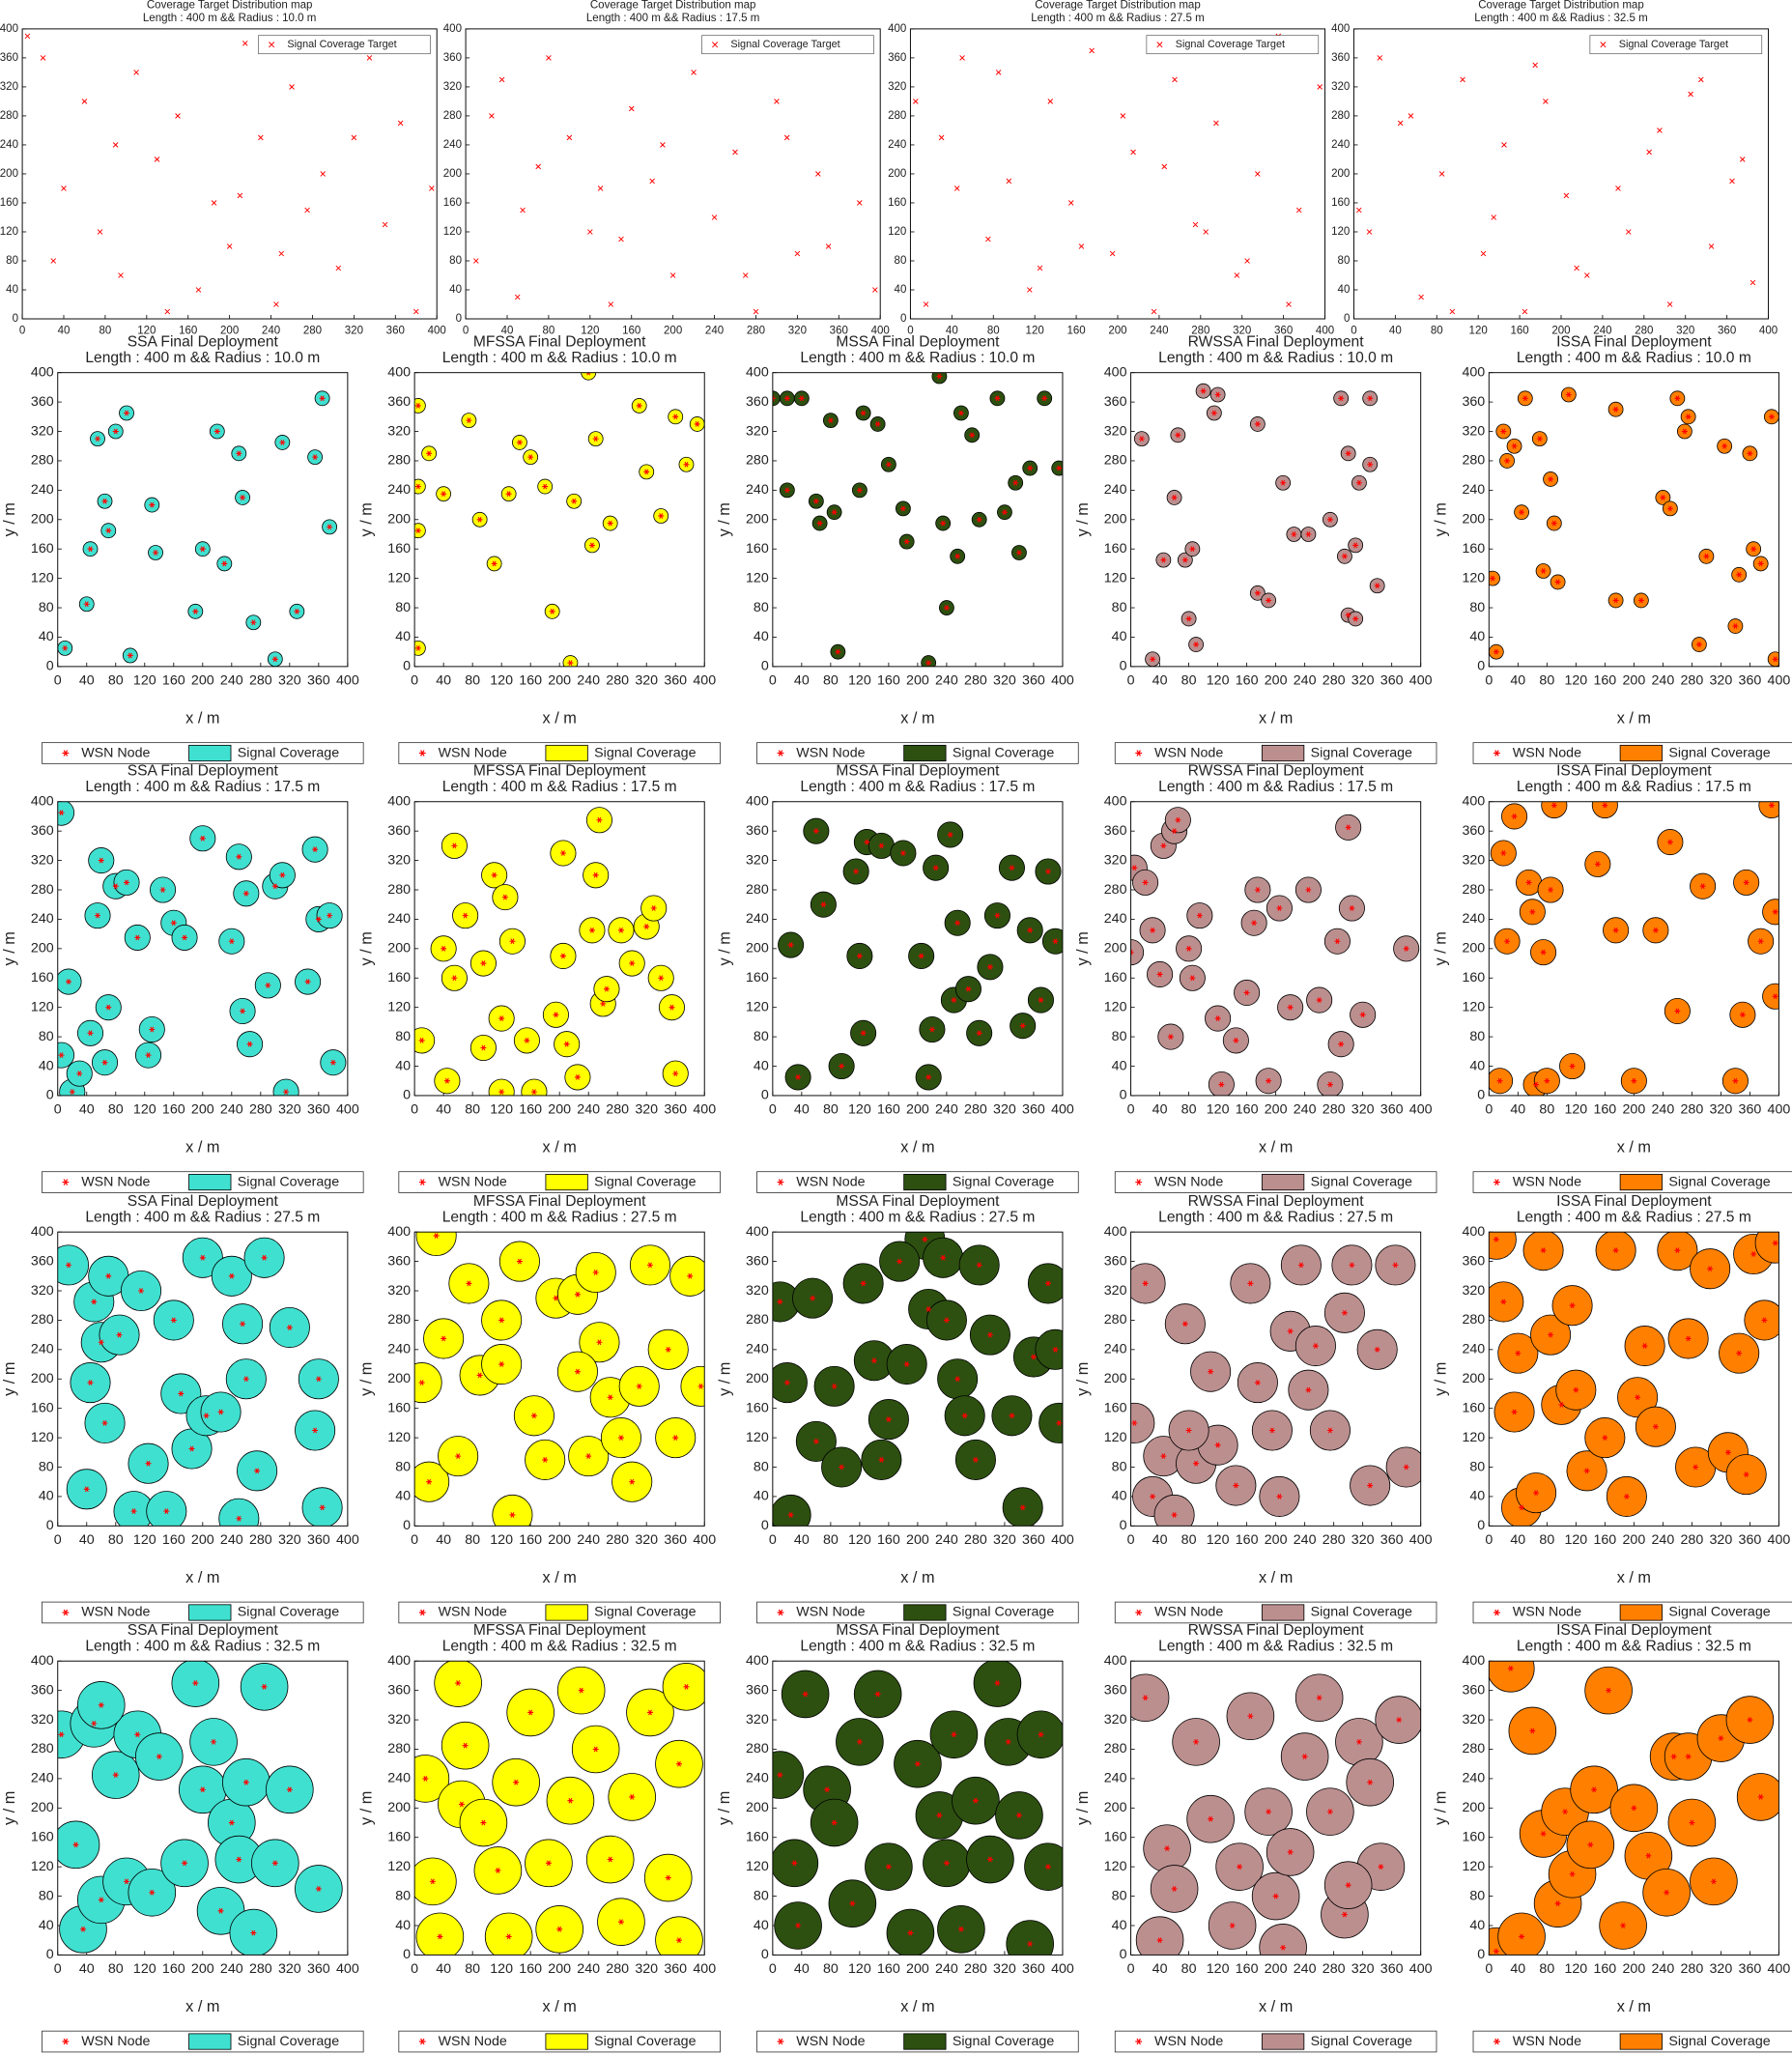 Image resolution: width=1792 pixels, height=2056 pixels. What do you see at coordinates (473, 1181) in the screenshot?
I see `legend-label: WSN Node` at bounding box center [473, 1181].